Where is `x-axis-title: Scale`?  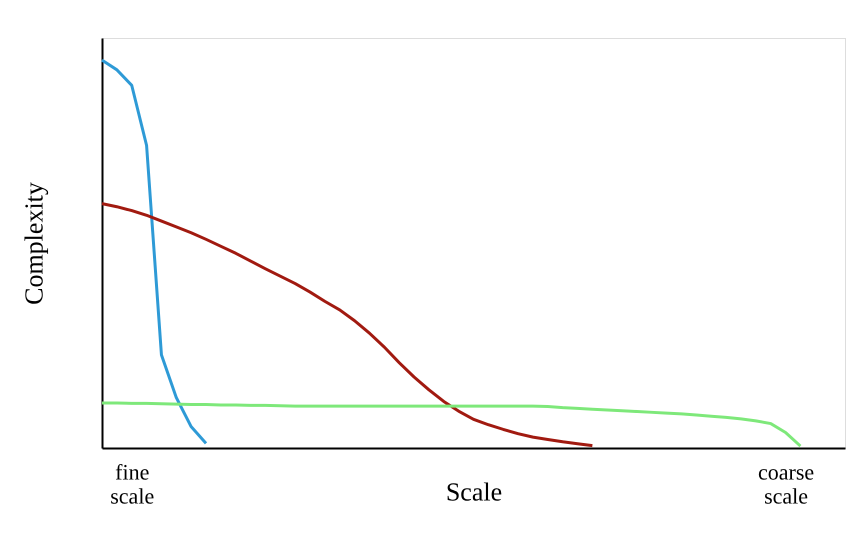 x-axis-title: Scale is located at coordinates (474, 492).